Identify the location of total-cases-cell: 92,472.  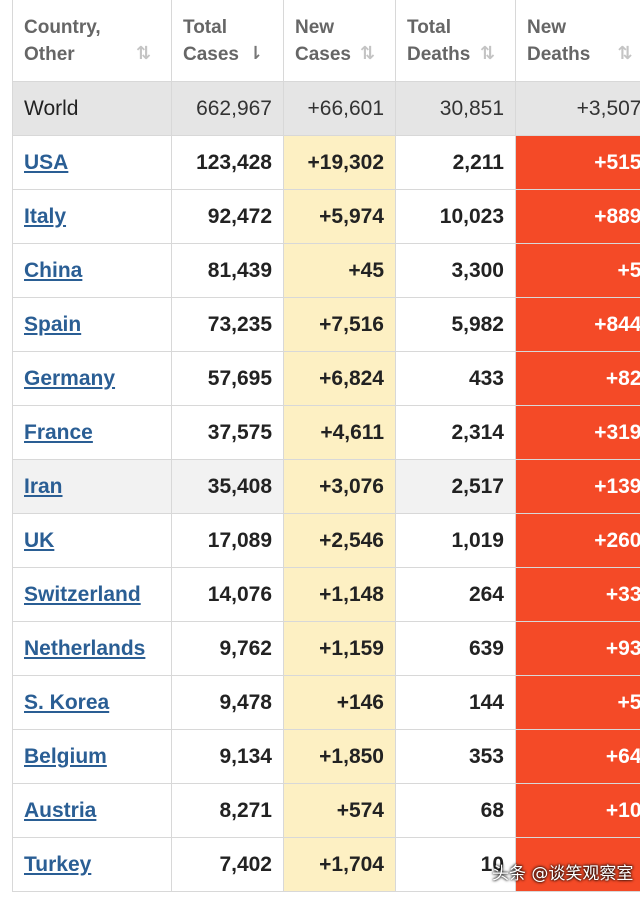
(227, 216).